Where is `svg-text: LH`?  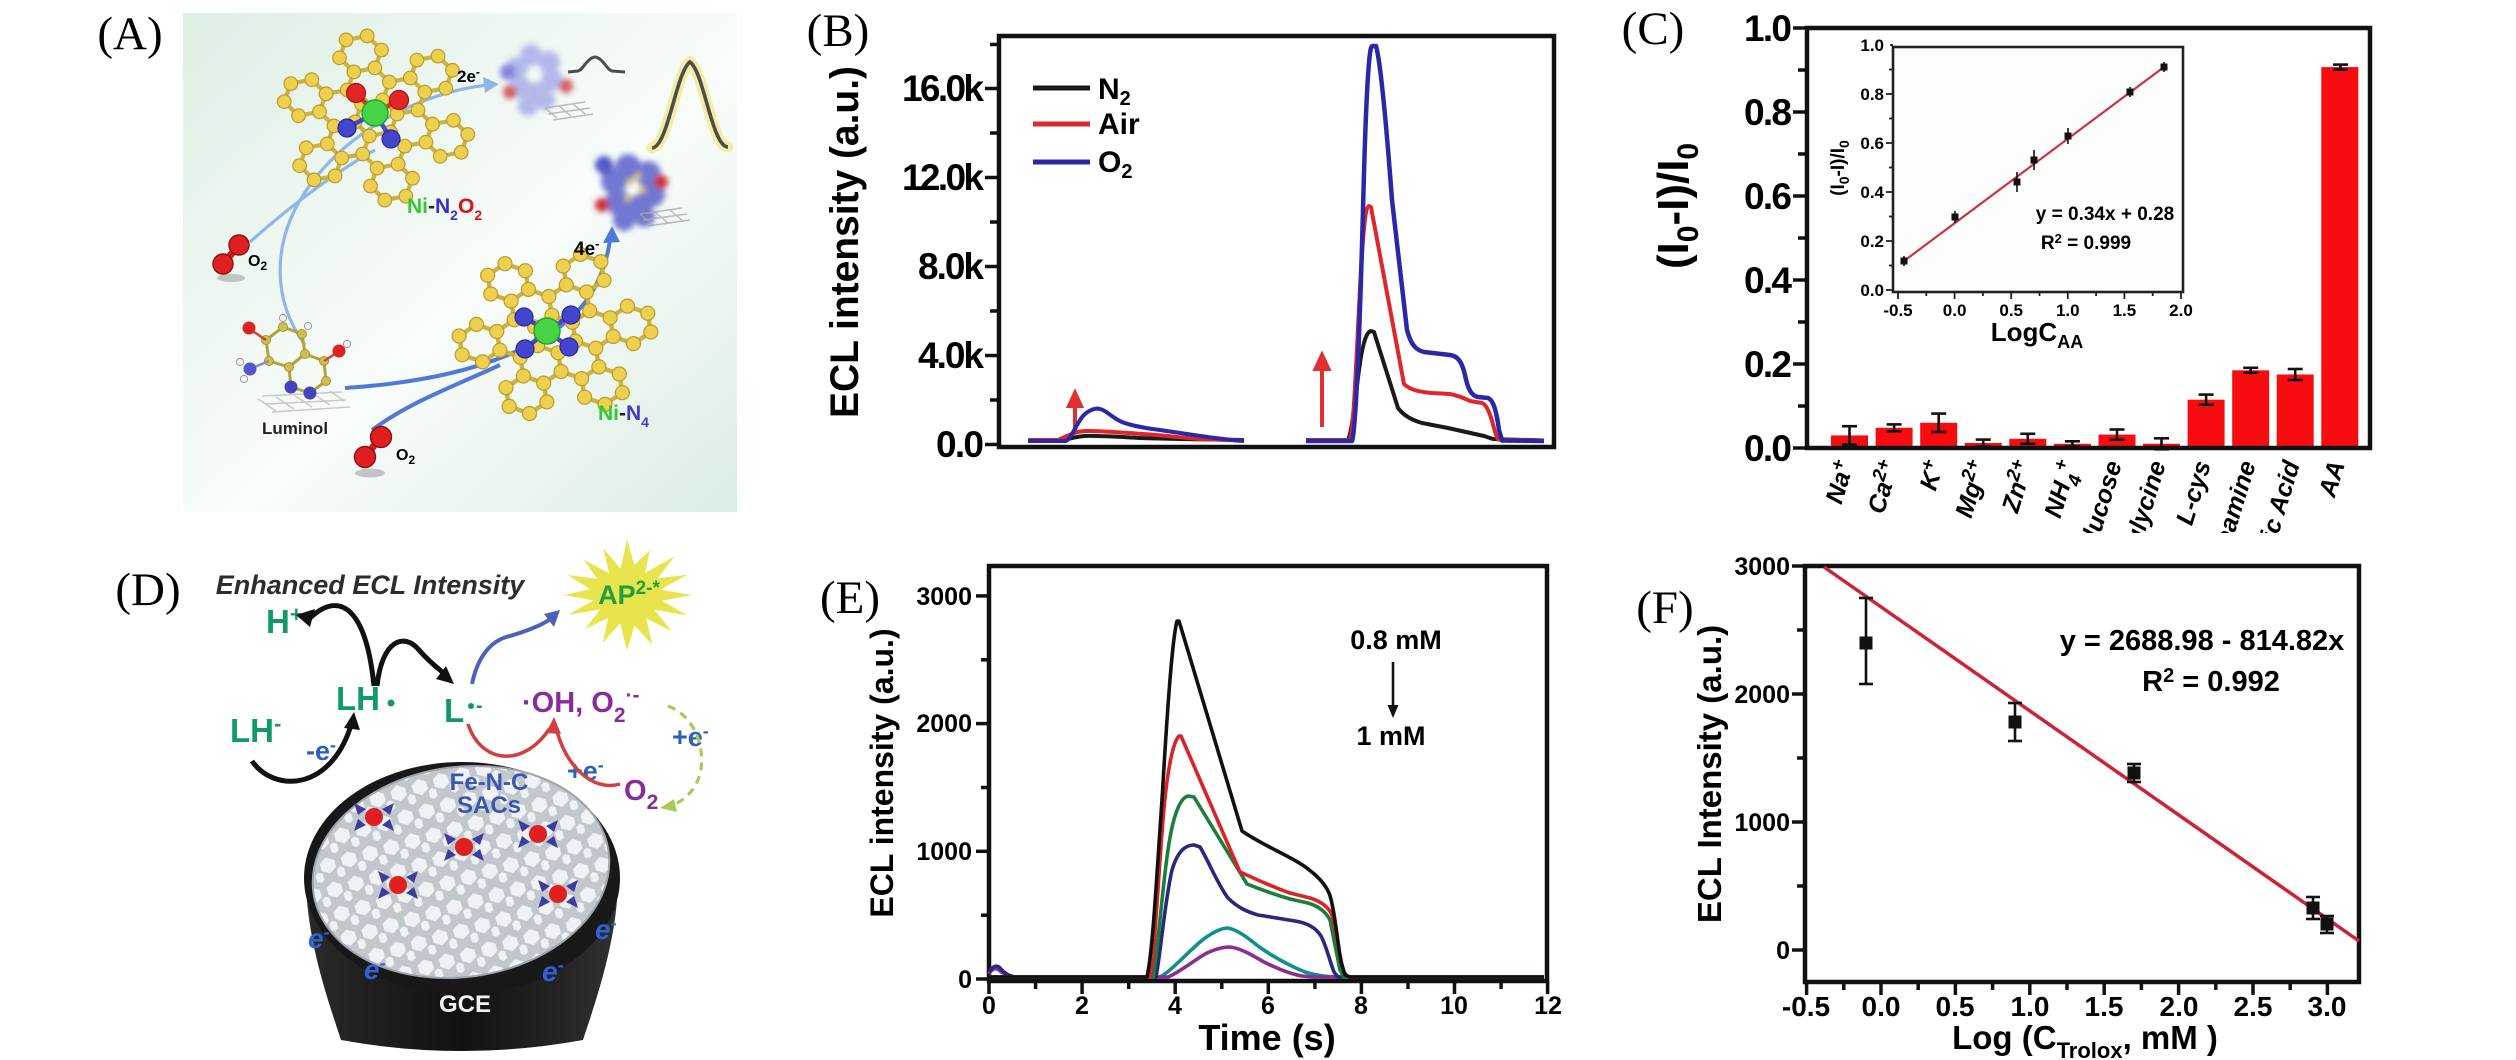
svg-text: LH is located at coordinates (358, 698).